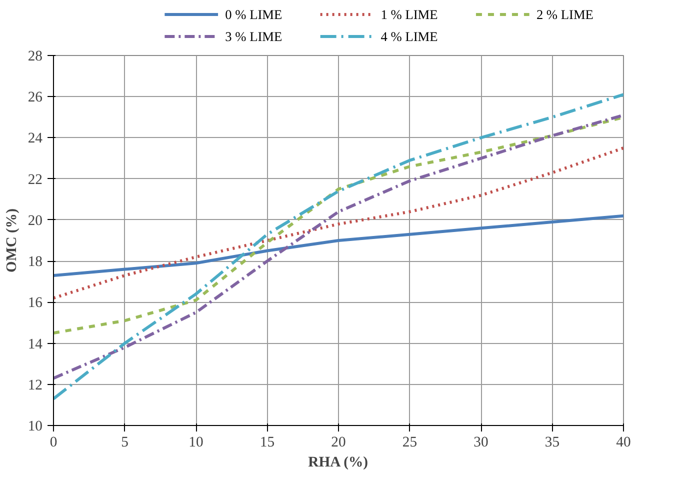 This screenshot has width=691, height=502. I want to click on x-tick-label: 15, so click(267, 442).